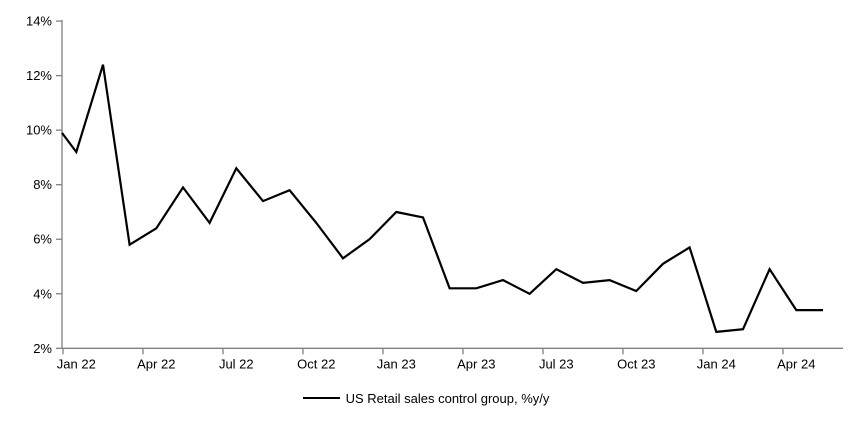 The height and width of the screenshot is (423, 852). I want to click on y-axis-tick-label: 12%, so click(39, 75).